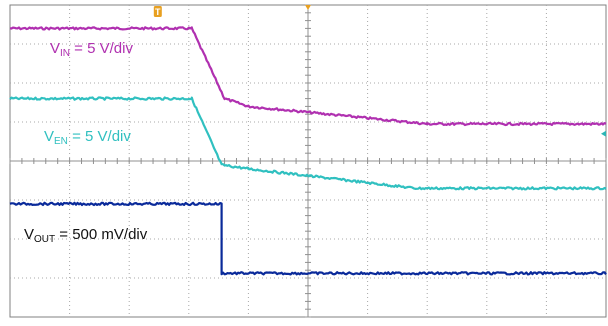  I want to click on ven-label: VEN = 5 V/div, so click(87, 137).